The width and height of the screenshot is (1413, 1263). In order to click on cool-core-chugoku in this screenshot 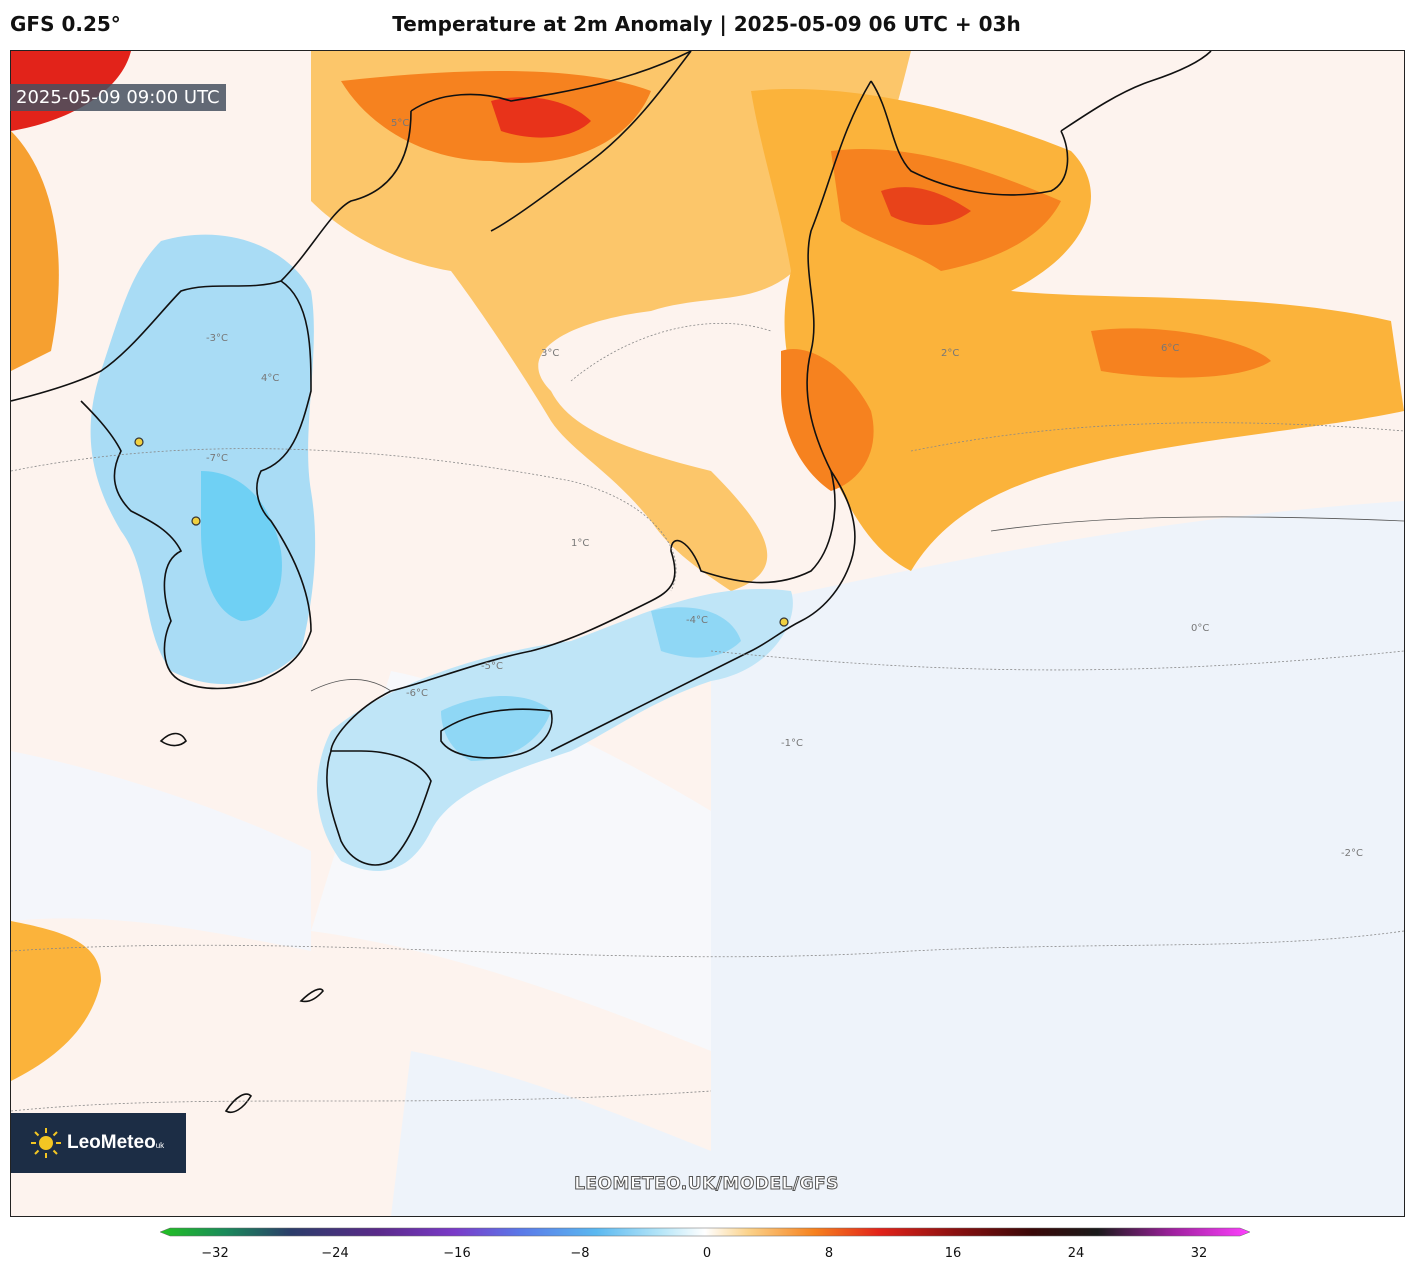, I will do `click(496, 728)`.